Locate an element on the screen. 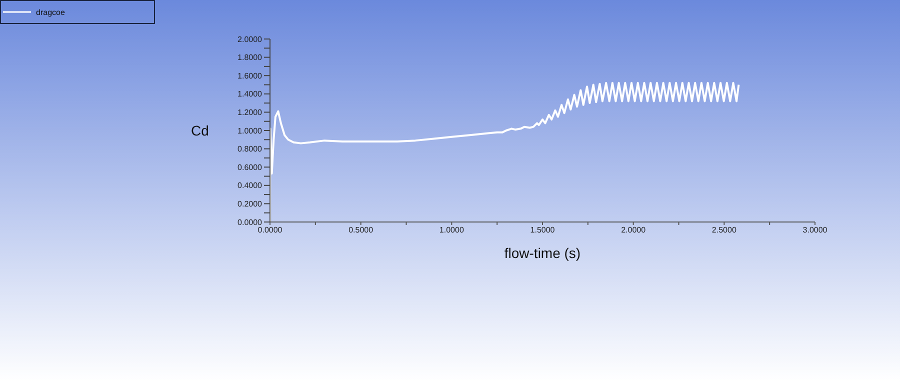  x-axis-title: flow-time (s) is located at coordinates (542, 252).